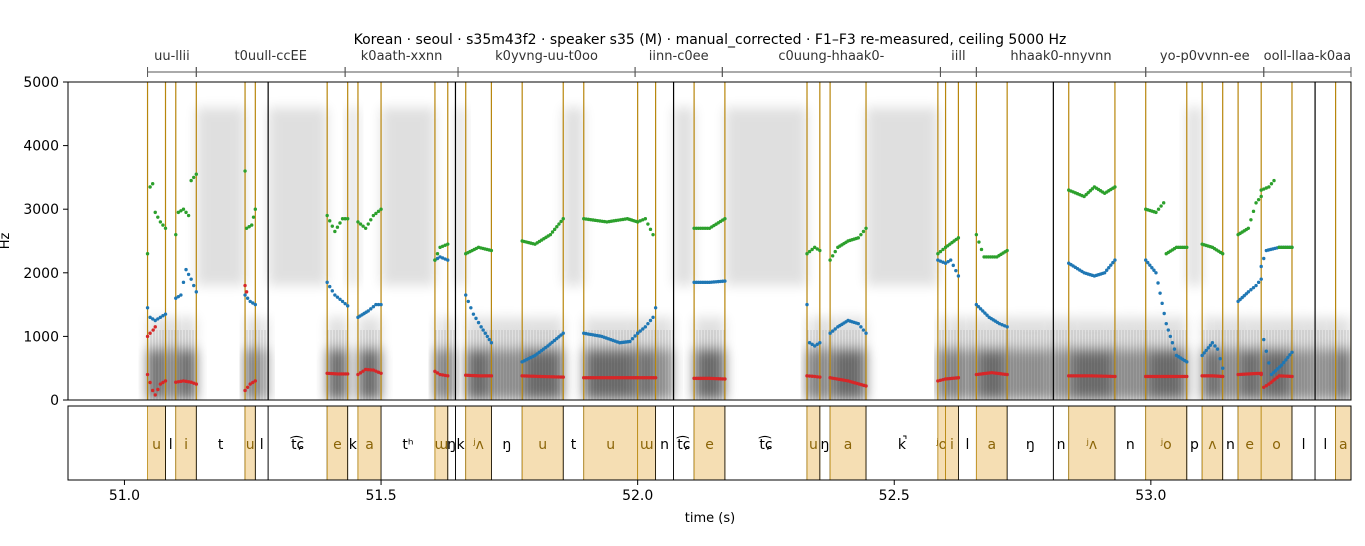  What do you see at coordinates (461, 445) in the screenshot?
I see `segment-label: k` at bounding box center [461, 445].